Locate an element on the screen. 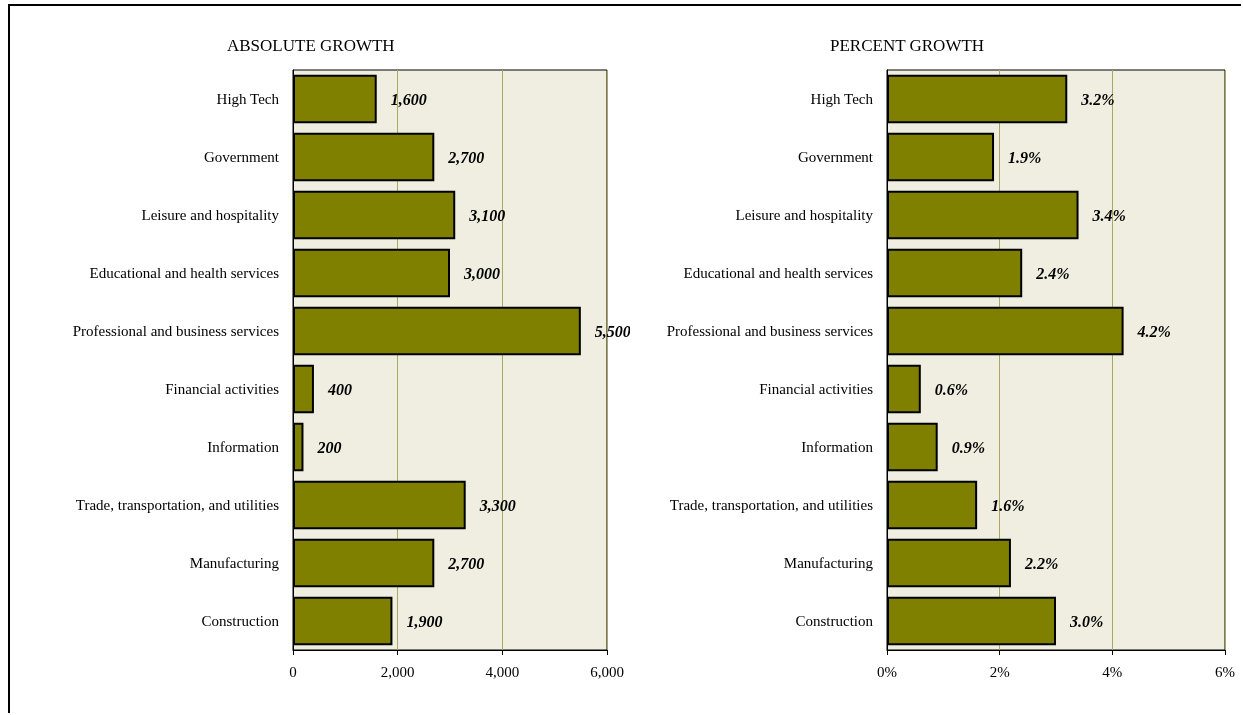 The height and width of the screenshot is (715, 1243). data-label: 0.6% is located at coordinates (951, 389).